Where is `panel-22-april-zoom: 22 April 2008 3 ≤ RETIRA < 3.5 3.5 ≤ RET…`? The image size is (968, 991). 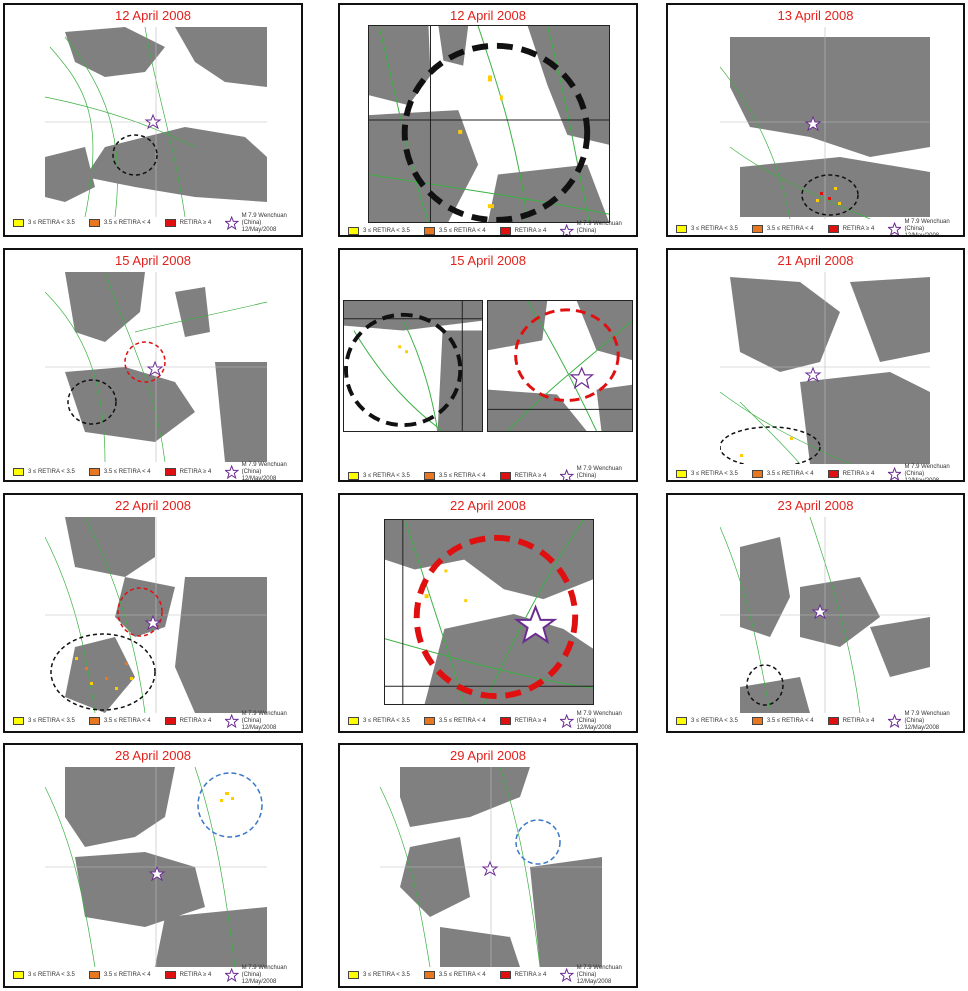 panel-22-april-zoom: 22 April 2008 3 ≤ RETIRA < 3.5 3.5 ≤ RET… is located at coordinates (488, 613).